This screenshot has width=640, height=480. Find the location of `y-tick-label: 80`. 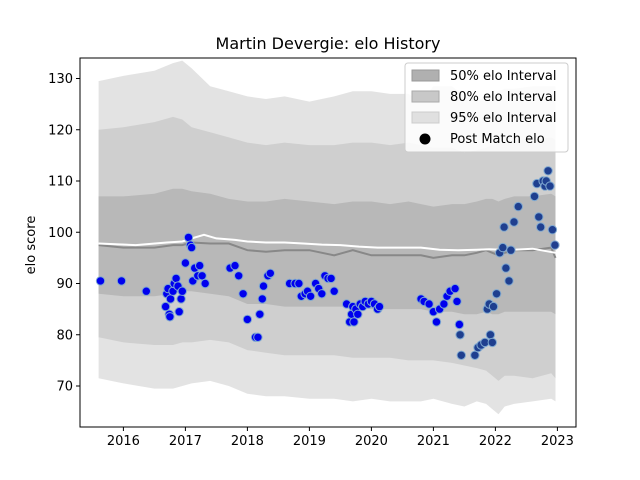

y-tick-label: 80 is located at coordinates (64, 335).